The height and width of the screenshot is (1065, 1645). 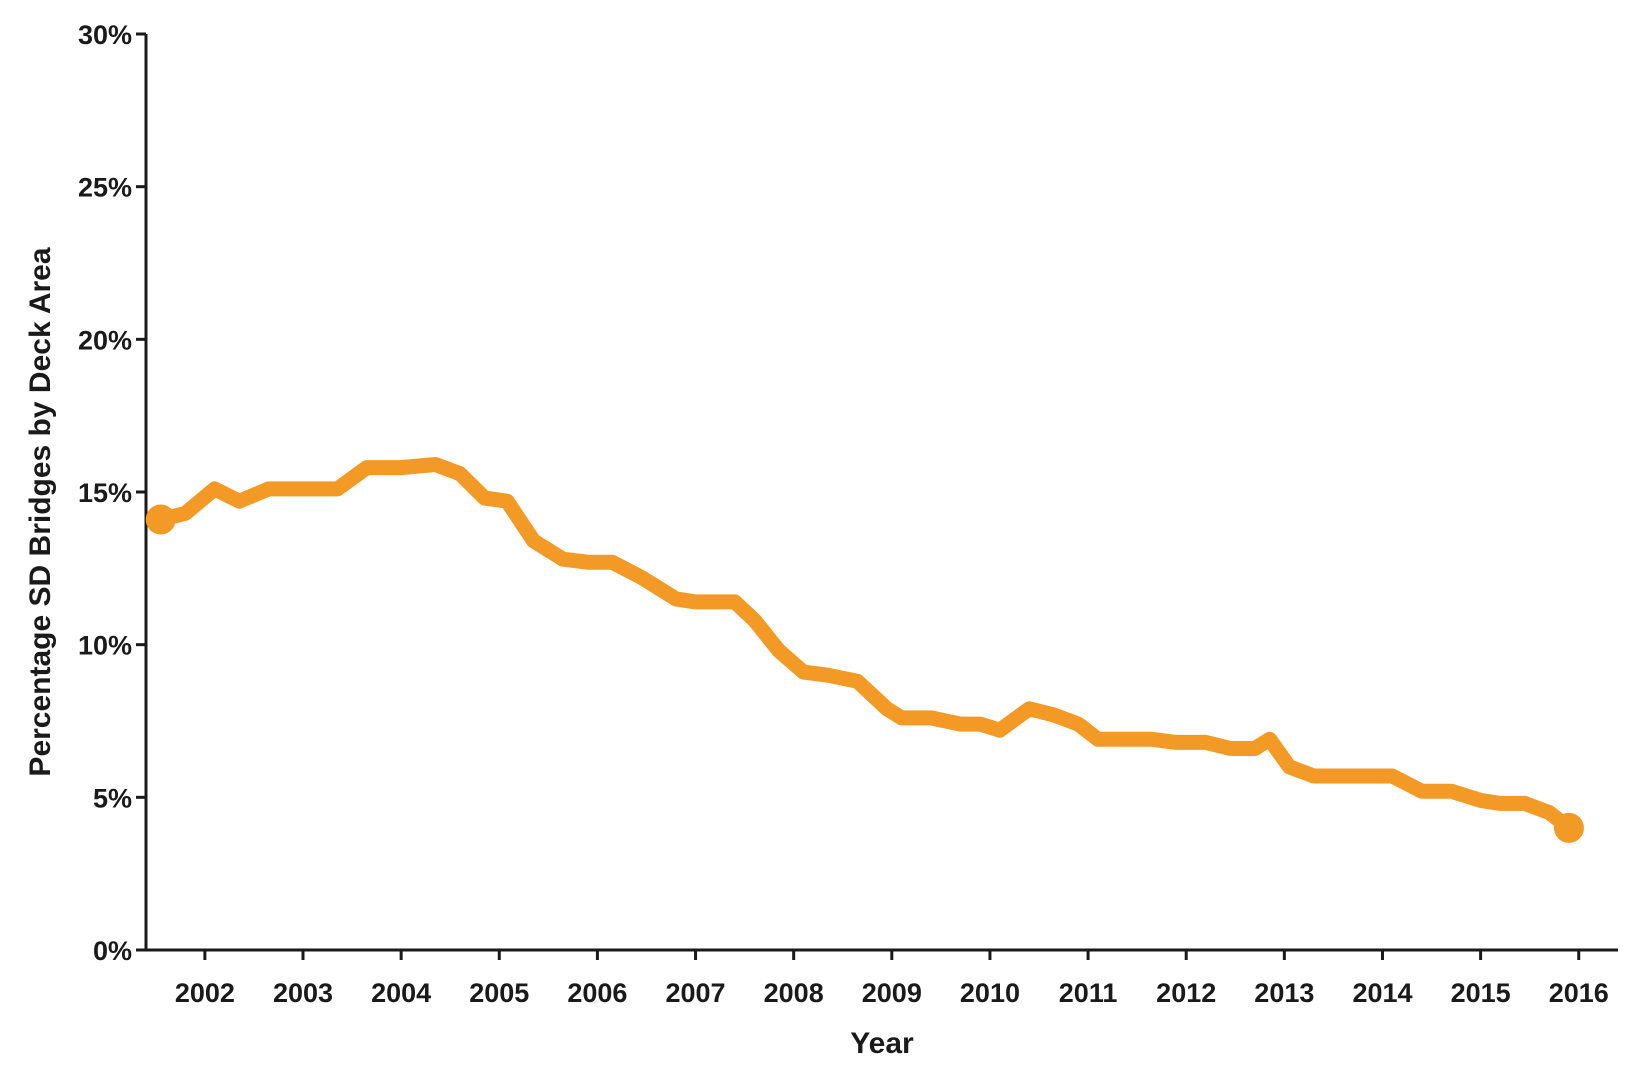 I want to click on y-tick-label: 30%, so click(x=105, y=35).